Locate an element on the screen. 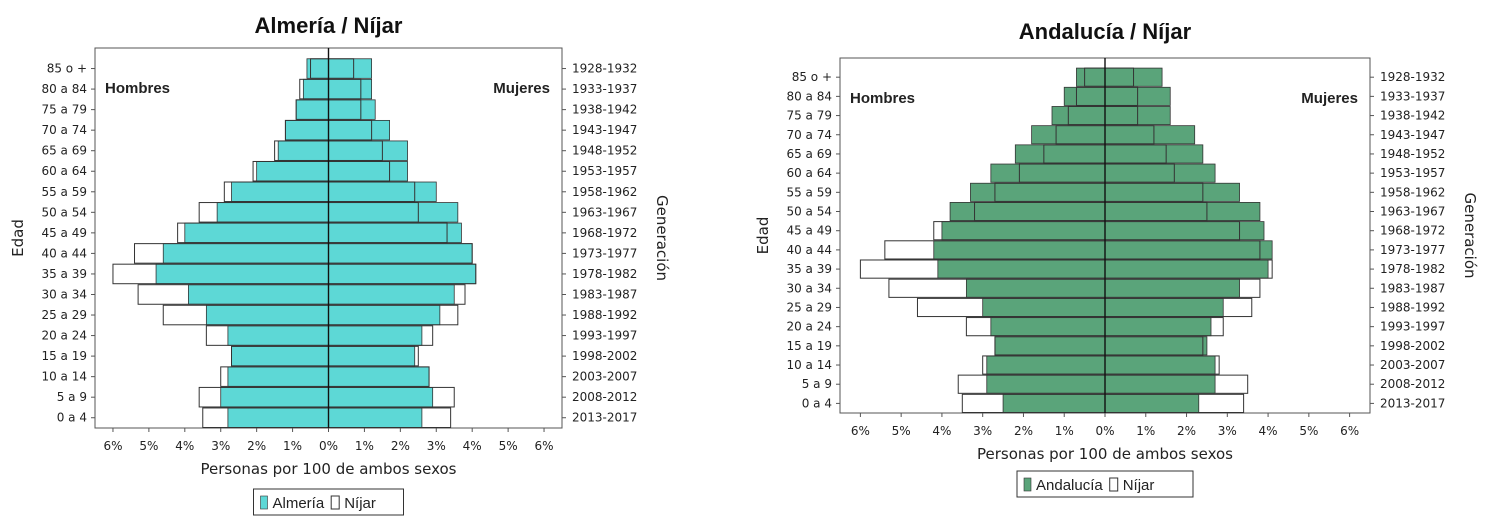  generation-tick-label: 1933-1937 is located at coordinates (1412, 96).